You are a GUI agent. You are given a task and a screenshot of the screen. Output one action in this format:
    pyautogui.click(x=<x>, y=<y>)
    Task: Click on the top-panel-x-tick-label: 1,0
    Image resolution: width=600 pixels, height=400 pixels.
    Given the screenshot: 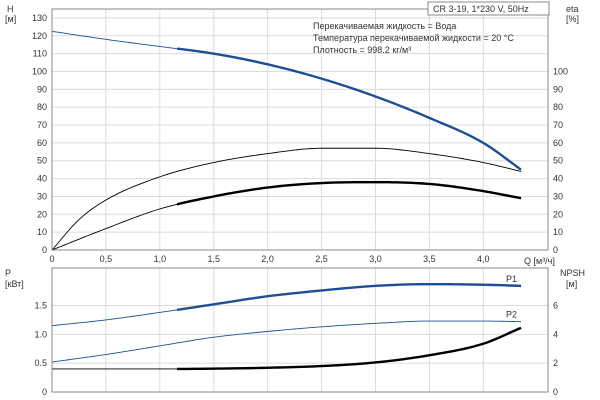 What is the action you would take?
    pyautogui.click(x=160, y=259)
    